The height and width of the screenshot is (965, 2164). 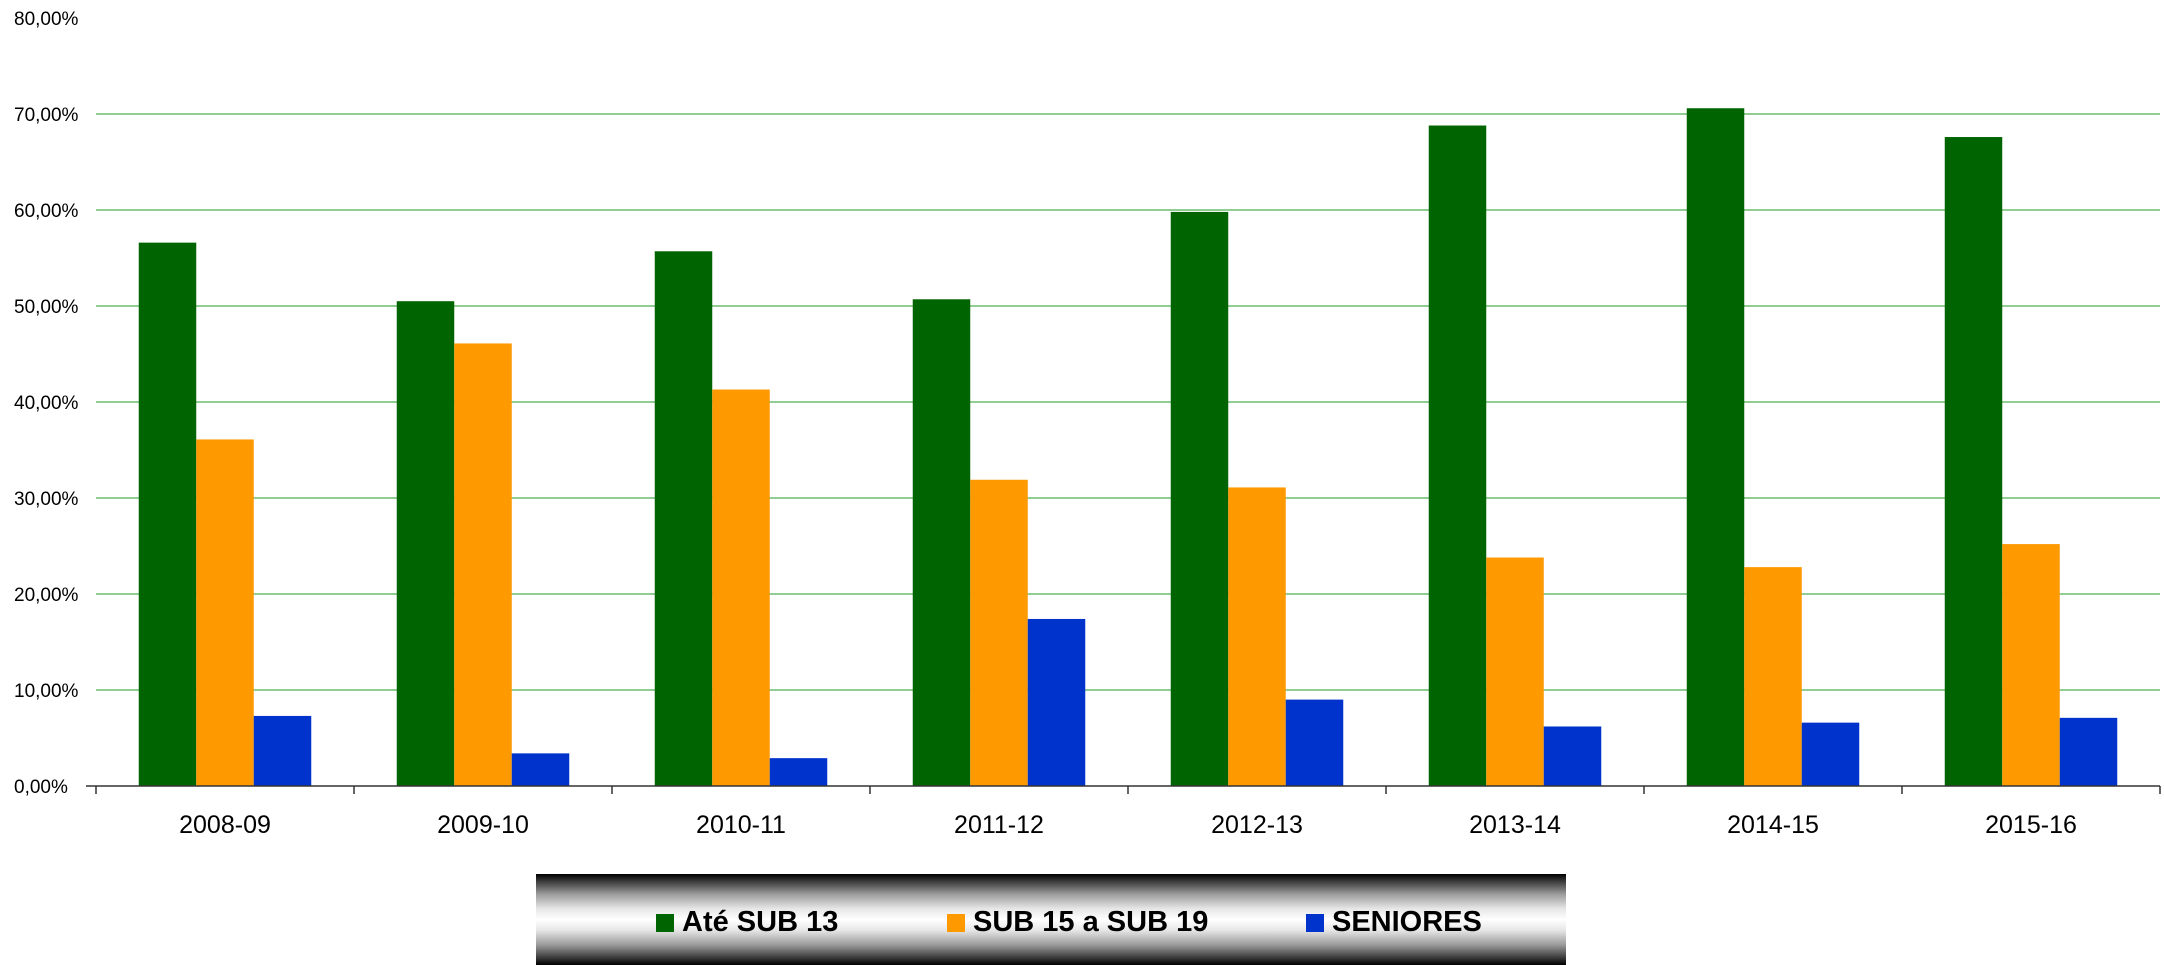 I want to click on legend-label-ate-sub-13: Até SUB 13, so click(x=760, y=922).